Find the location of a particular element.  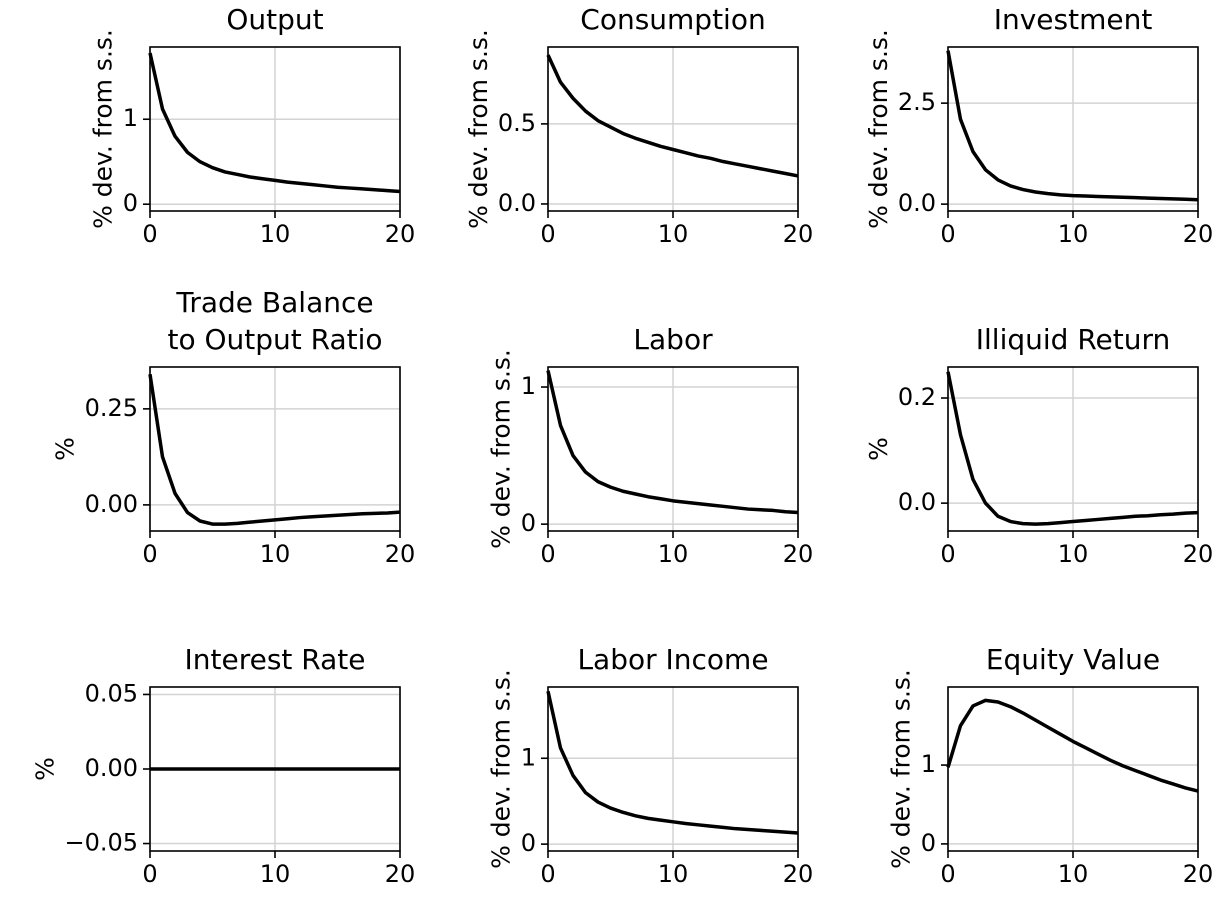

subplot-title: Equity Value is located at coordinates (1073, 659).